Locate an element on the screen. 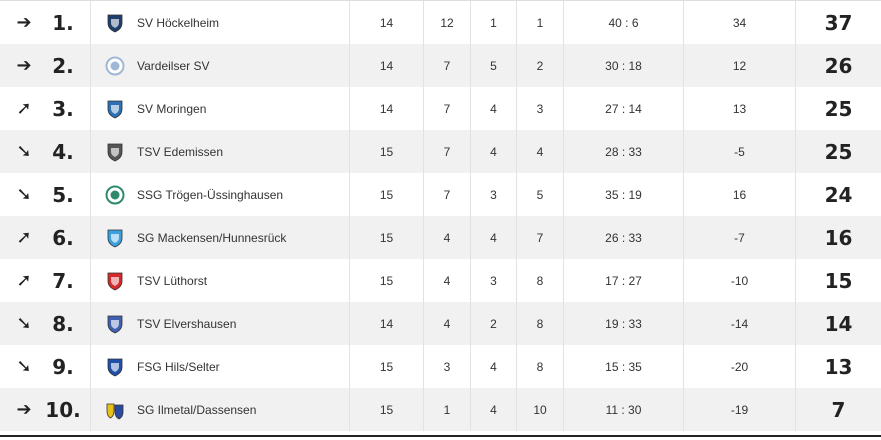  team-name: TSV Edemissen is located at coordinates (180, 151).